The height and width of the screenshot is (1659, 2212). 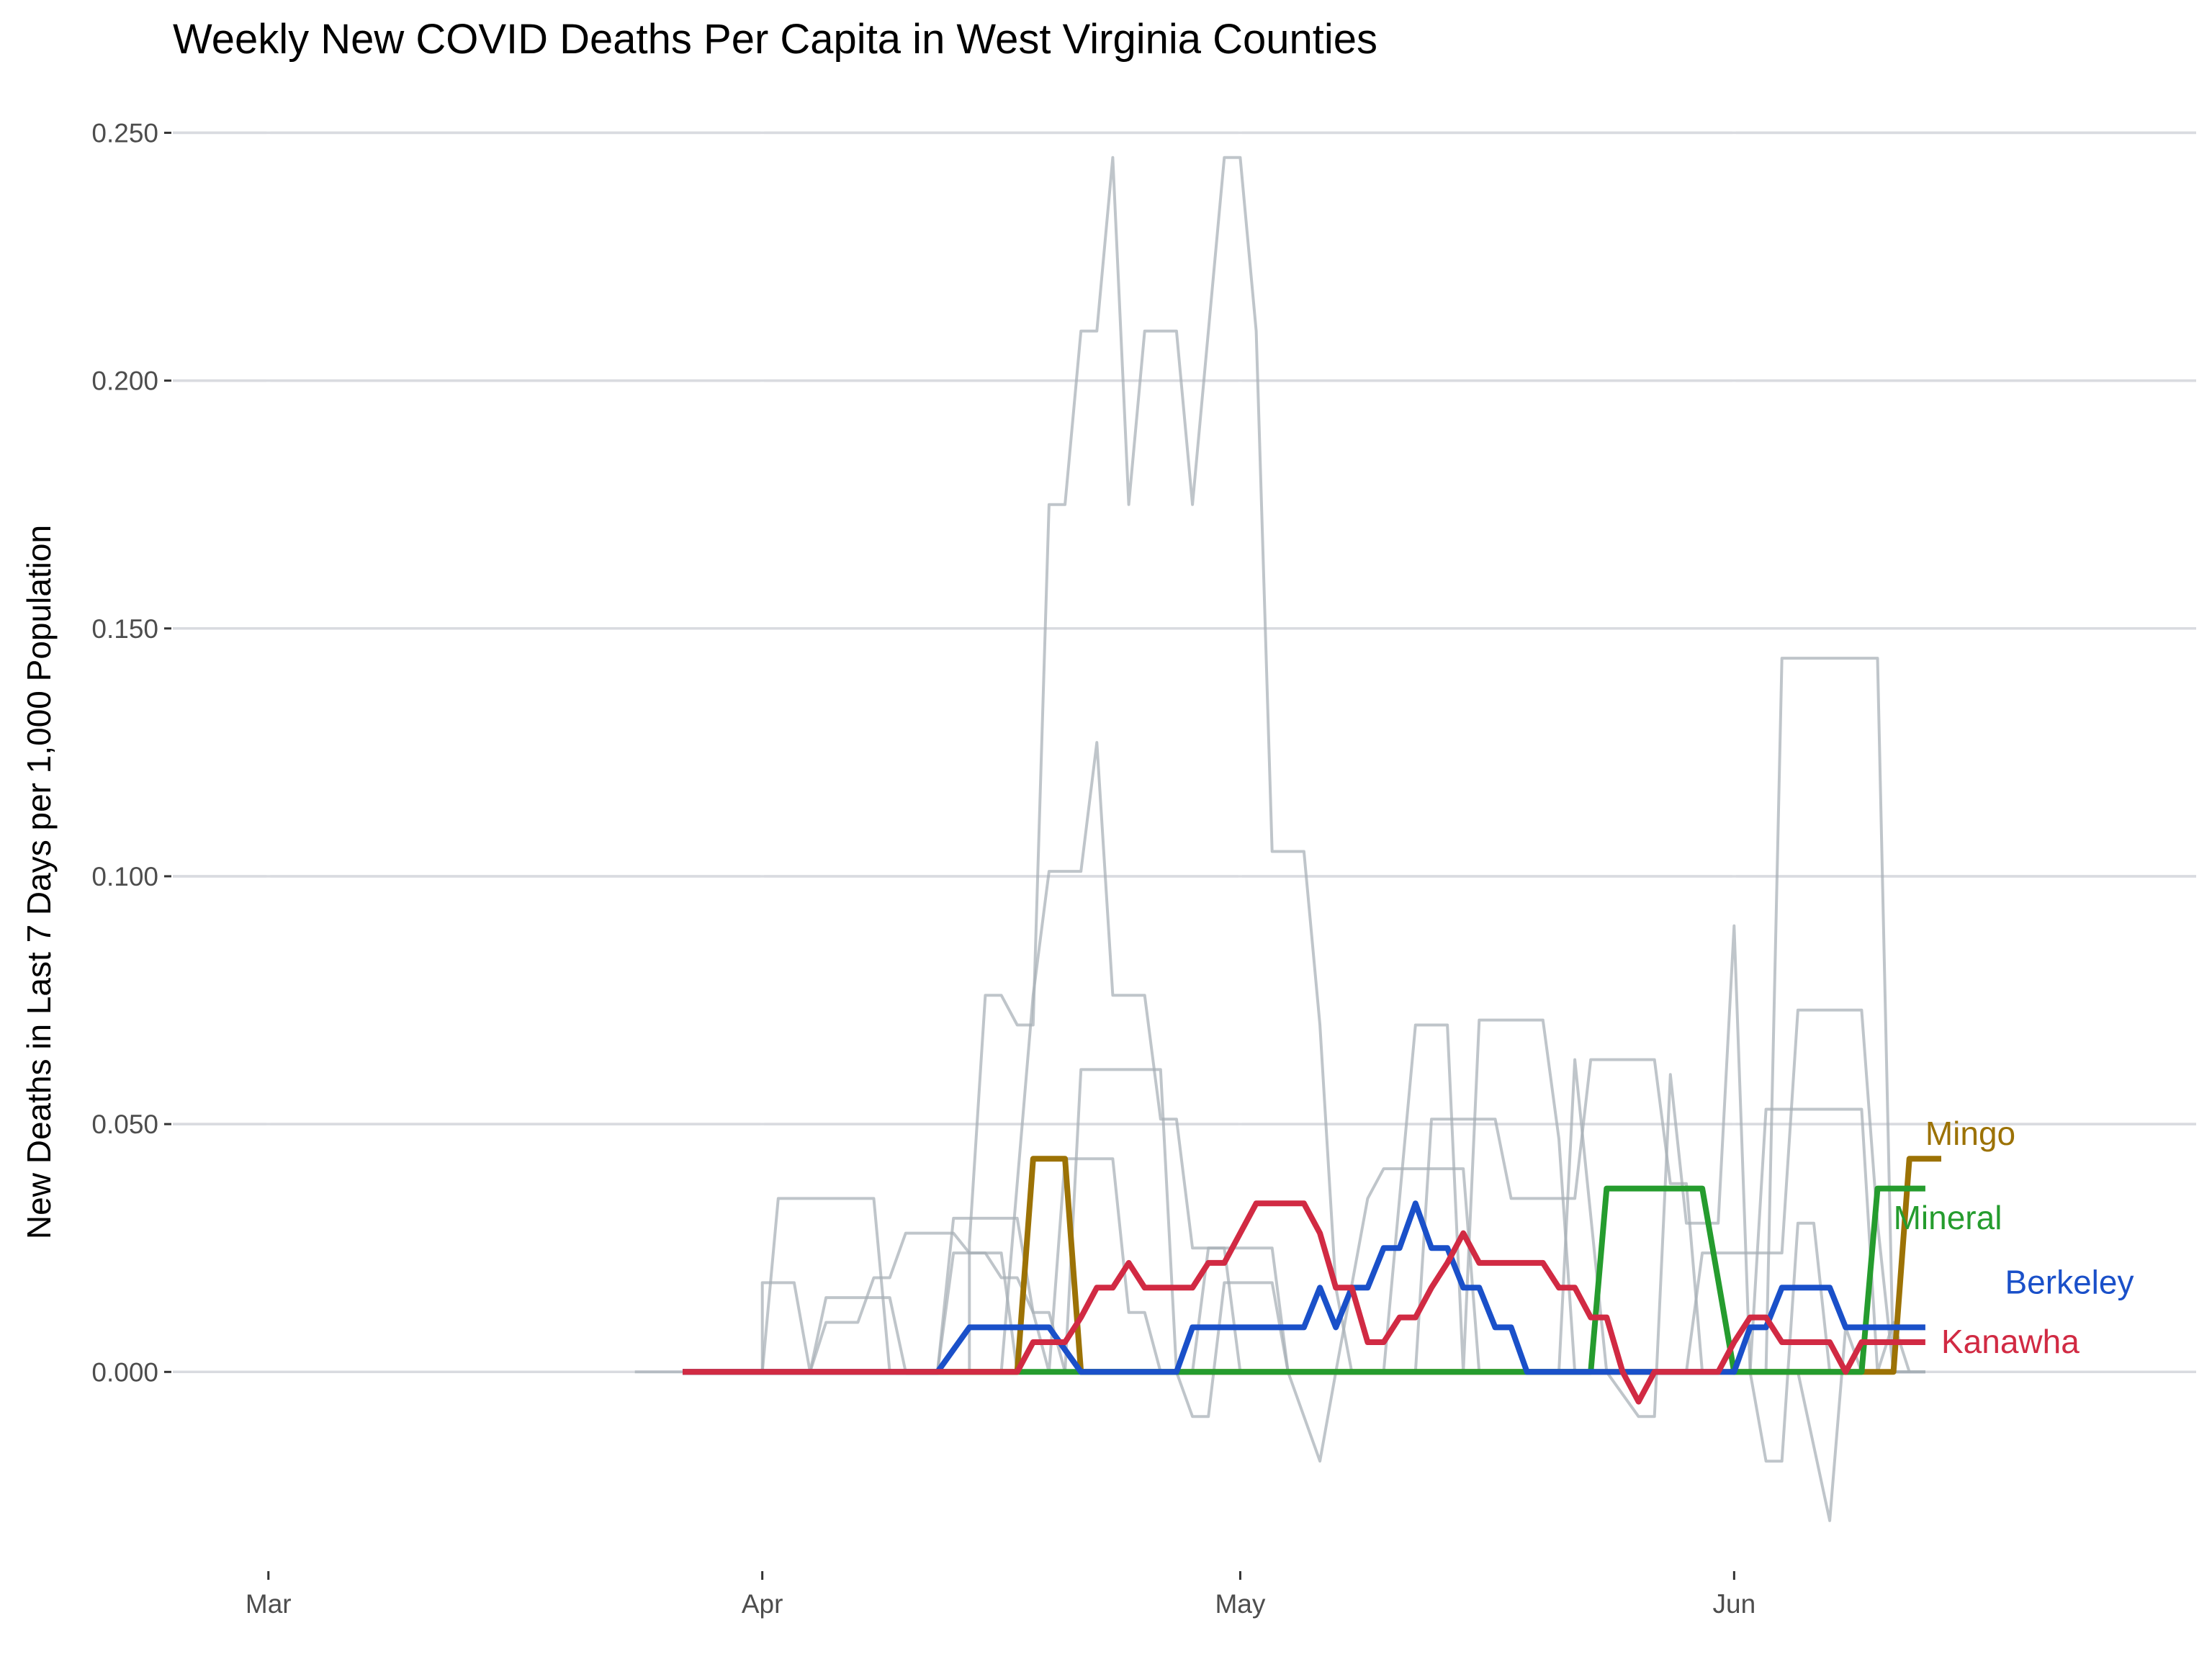 I want to click on series-line-kanawha, so click(x=1304, y=1302).